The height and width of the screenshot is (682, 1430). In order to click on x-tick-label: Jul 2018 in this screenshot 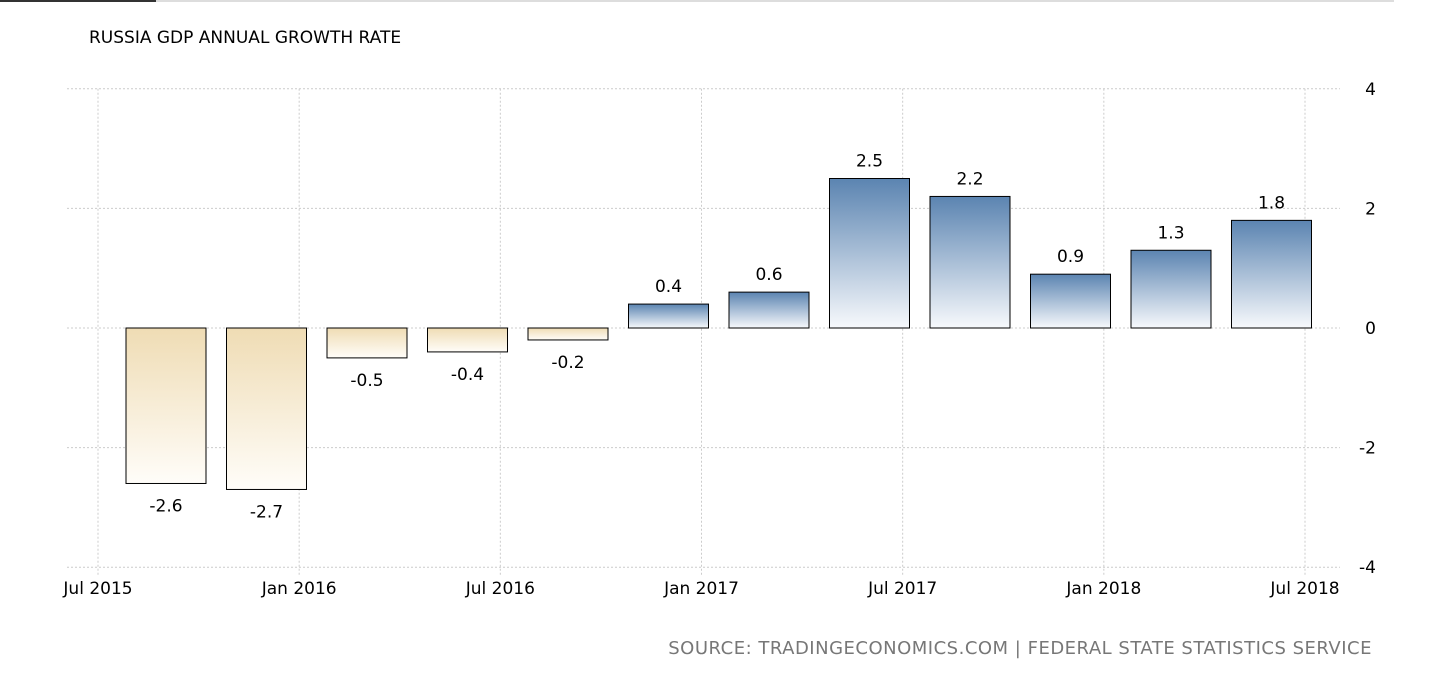, I will do `click(1304, 589)`.